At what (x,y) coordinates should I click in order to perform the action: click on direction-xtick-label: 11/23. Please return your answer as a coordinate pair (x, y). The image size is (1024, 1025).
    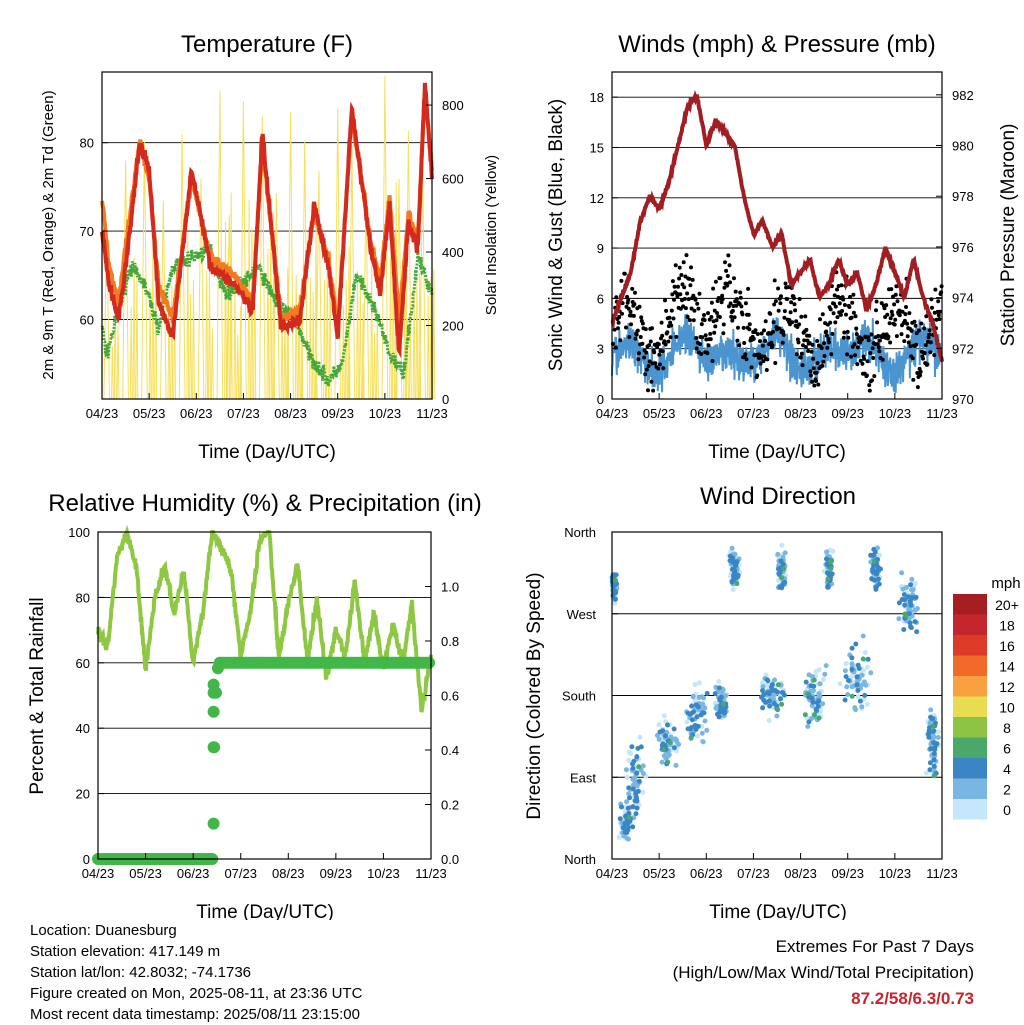
    Looking at the image, I should click on (942, 873).